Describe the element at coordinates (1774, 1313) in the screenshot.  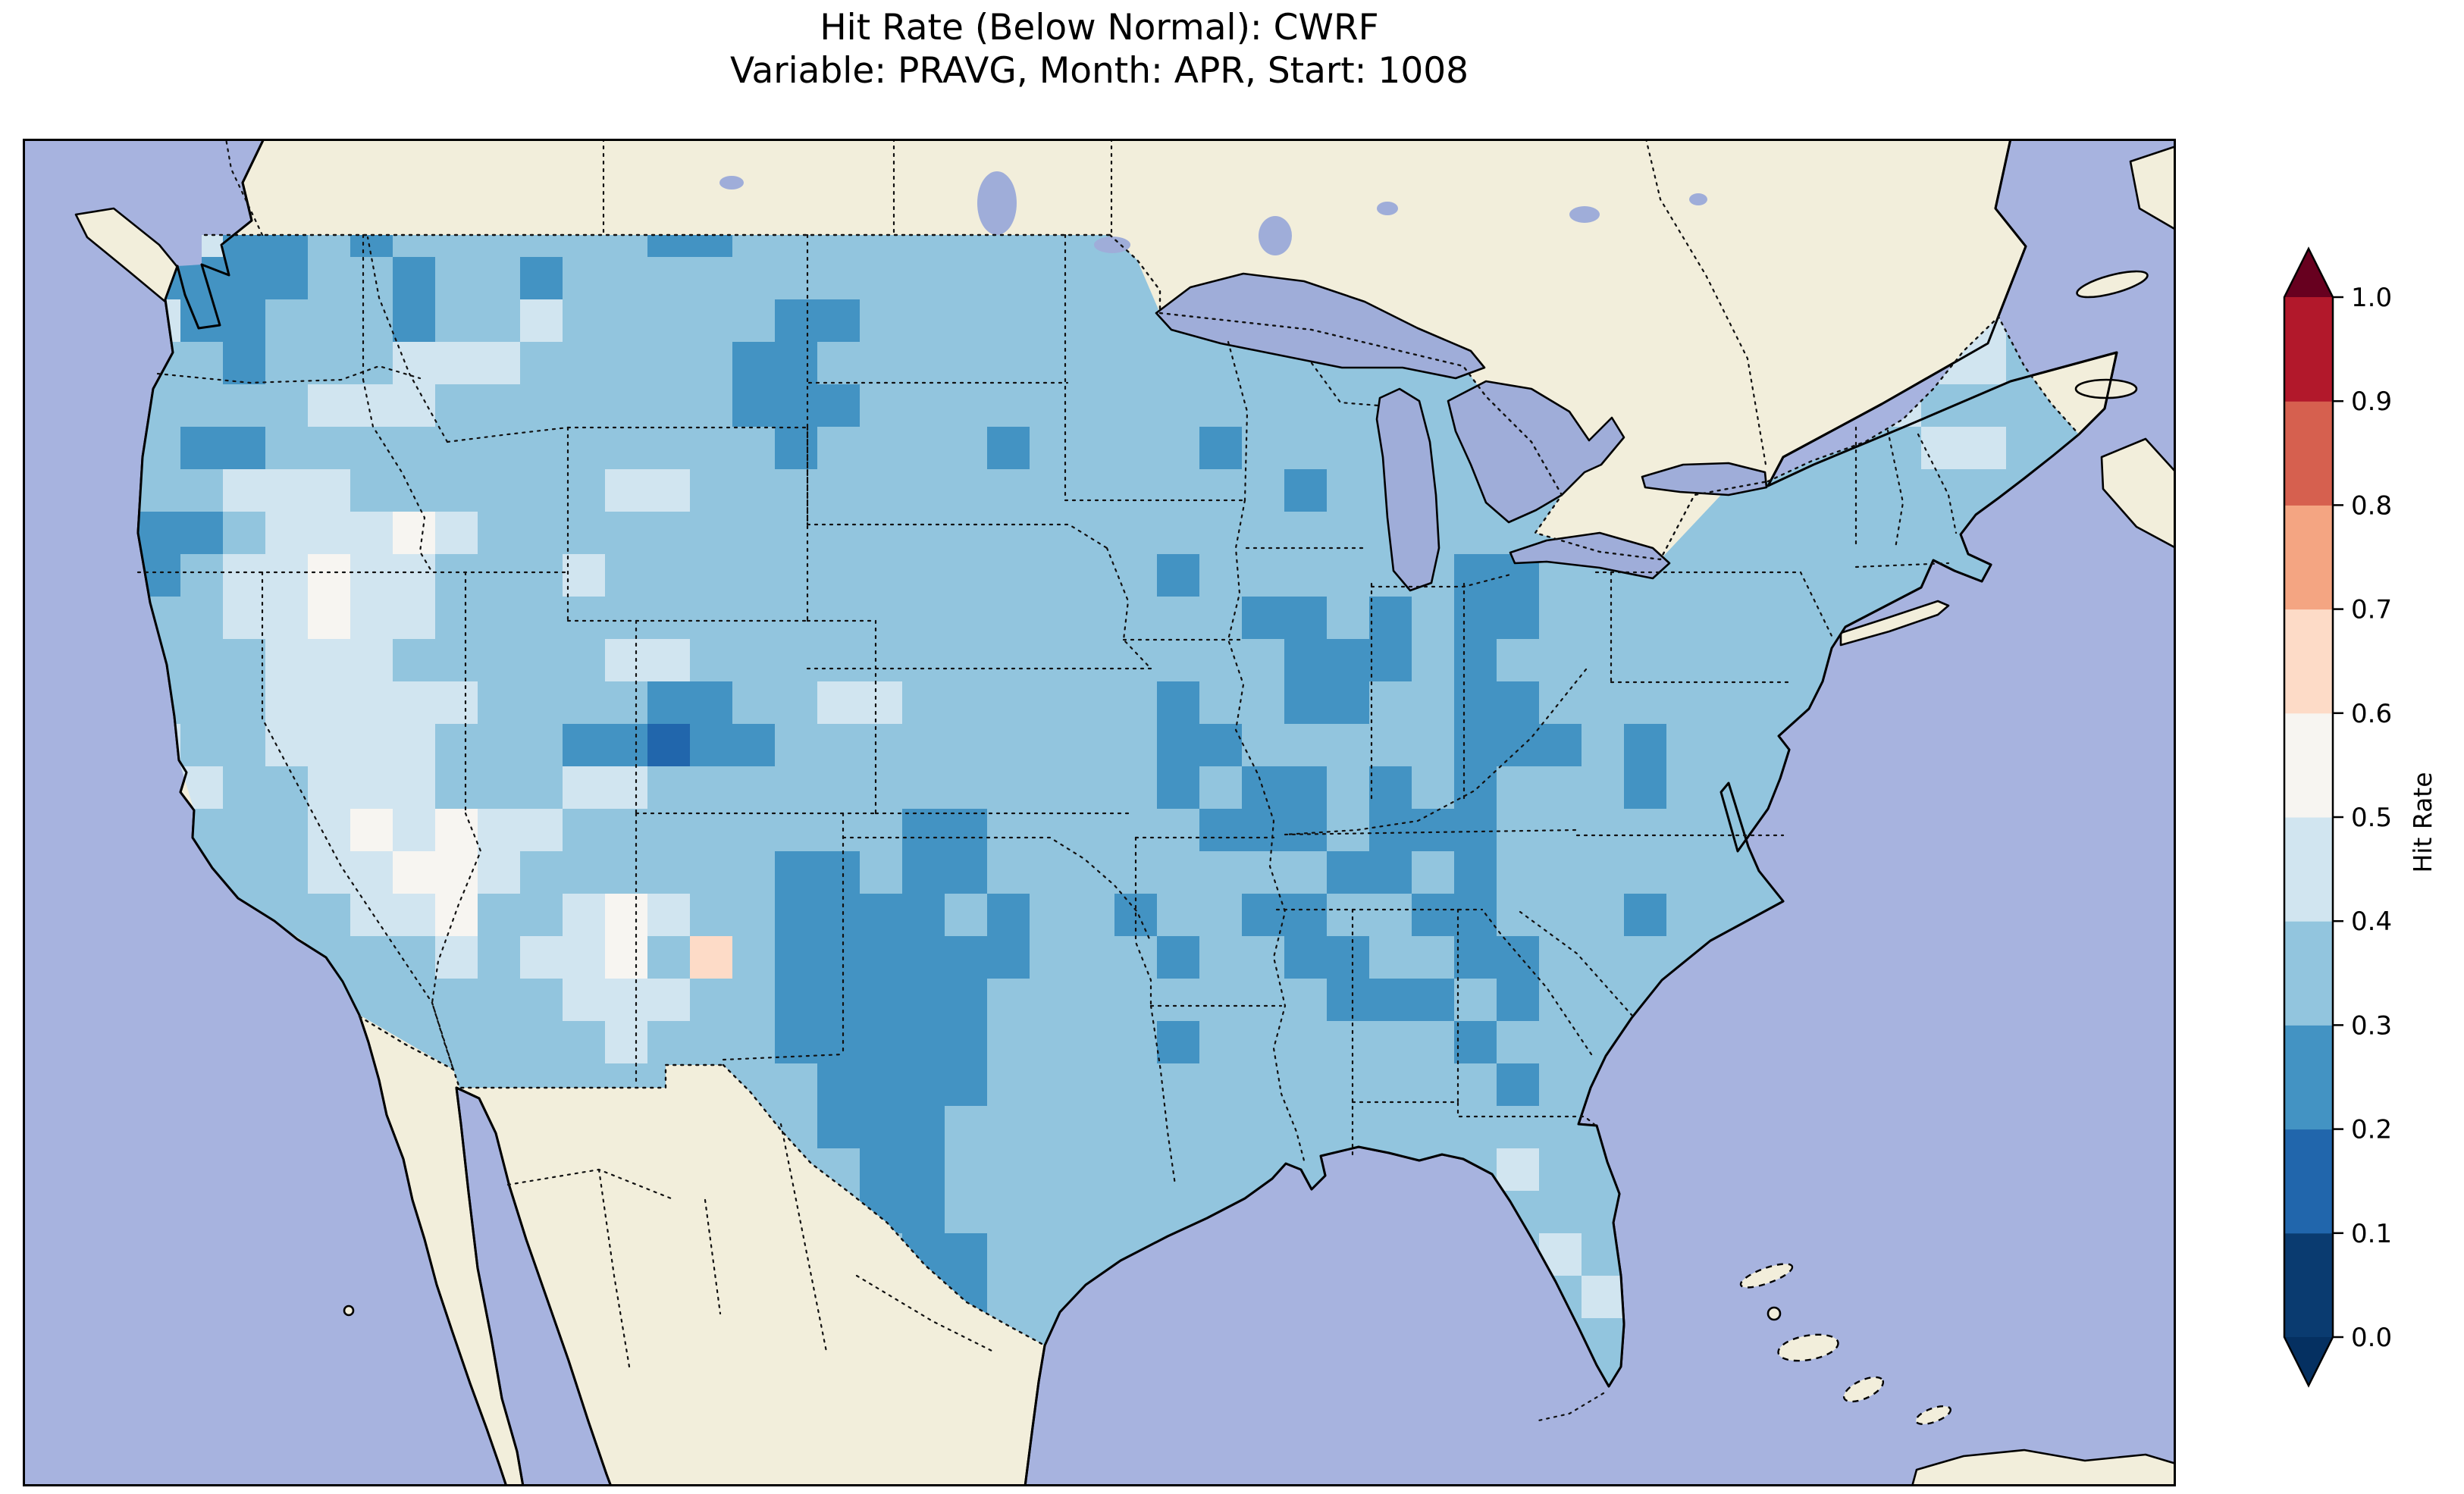
I see `small-island` at that location.